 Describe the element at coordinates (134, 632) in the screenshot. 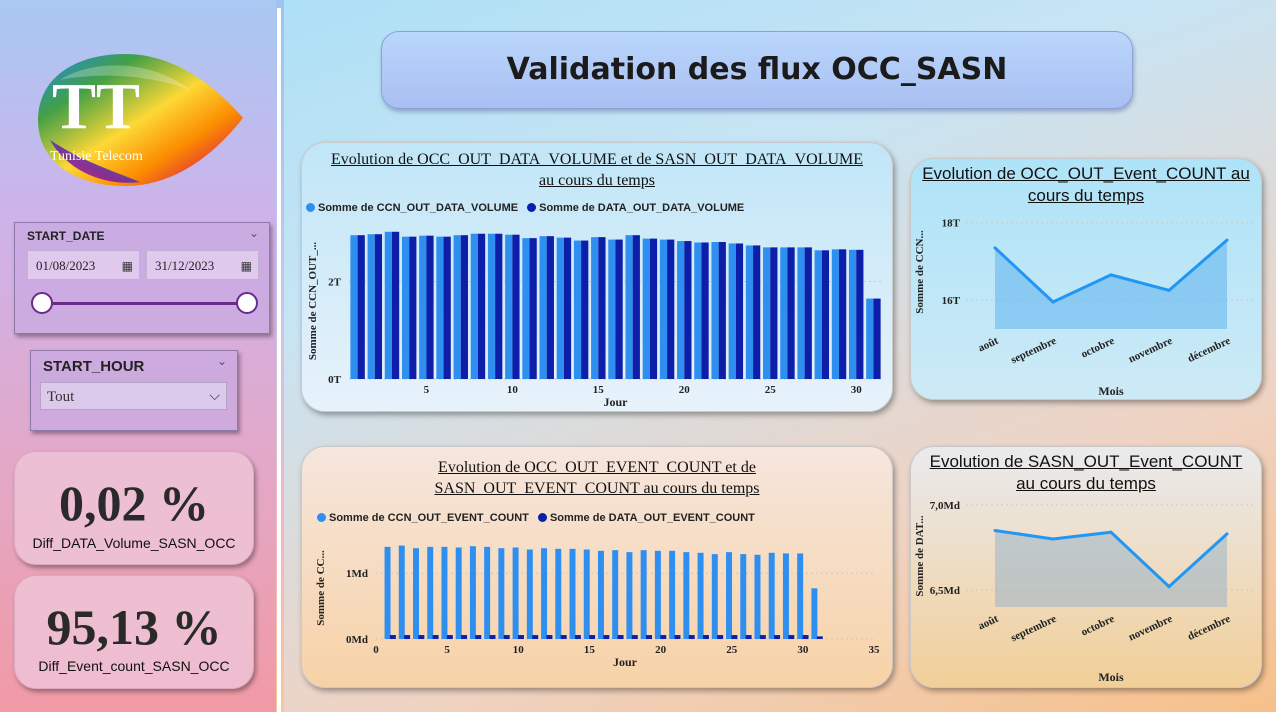

I see `kpi-card-event-count: 95,13 % Diff_Event_count_SASN_OCC` at that location.